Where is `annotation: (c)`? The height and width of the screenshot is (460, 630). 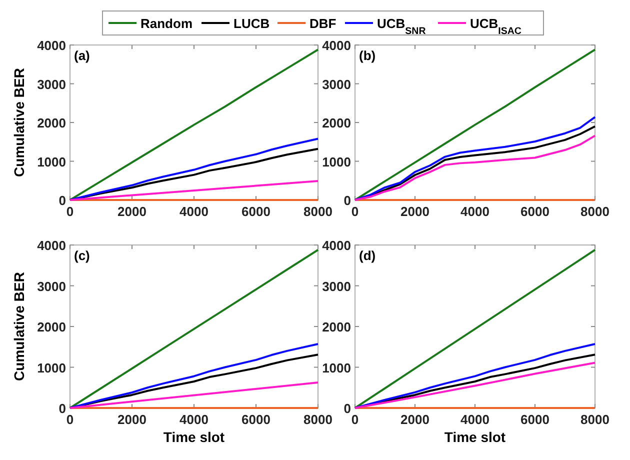 annotation: (c) is located at coordinates (82, 255).